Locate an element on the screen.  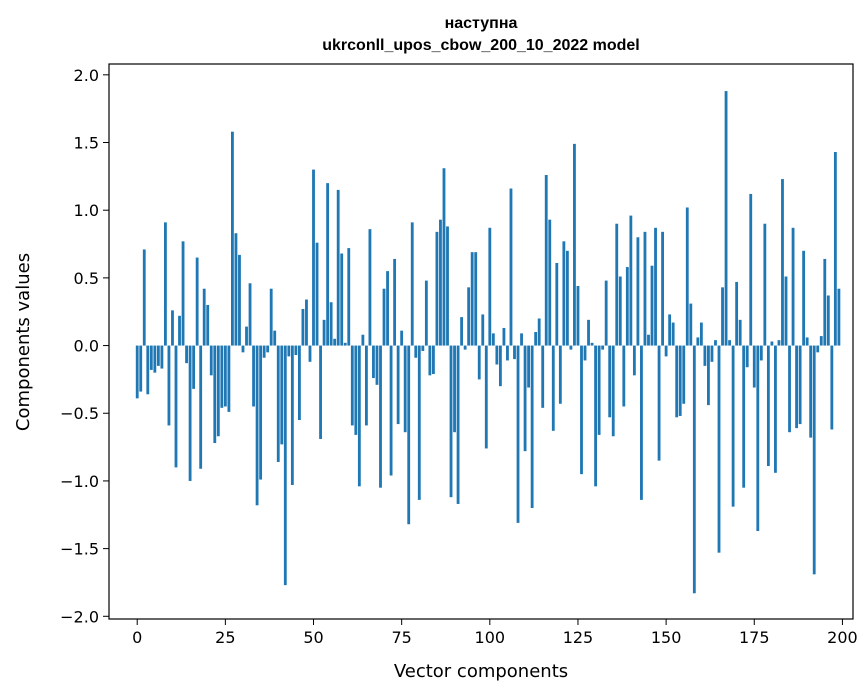
y-tick-label: 2.0 is located at coordinates (86, 75).